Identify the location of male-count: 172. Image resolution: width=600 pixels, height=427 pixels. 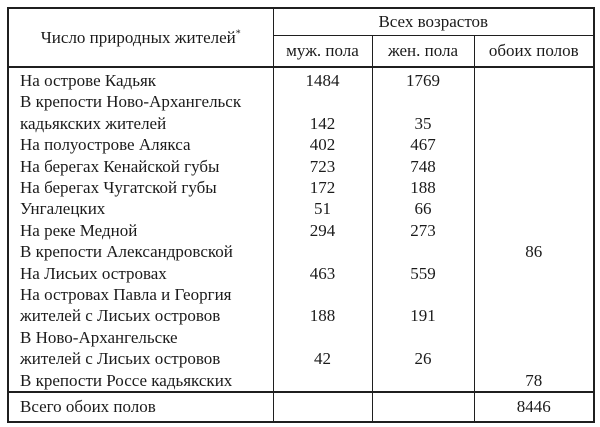
(322, 188).